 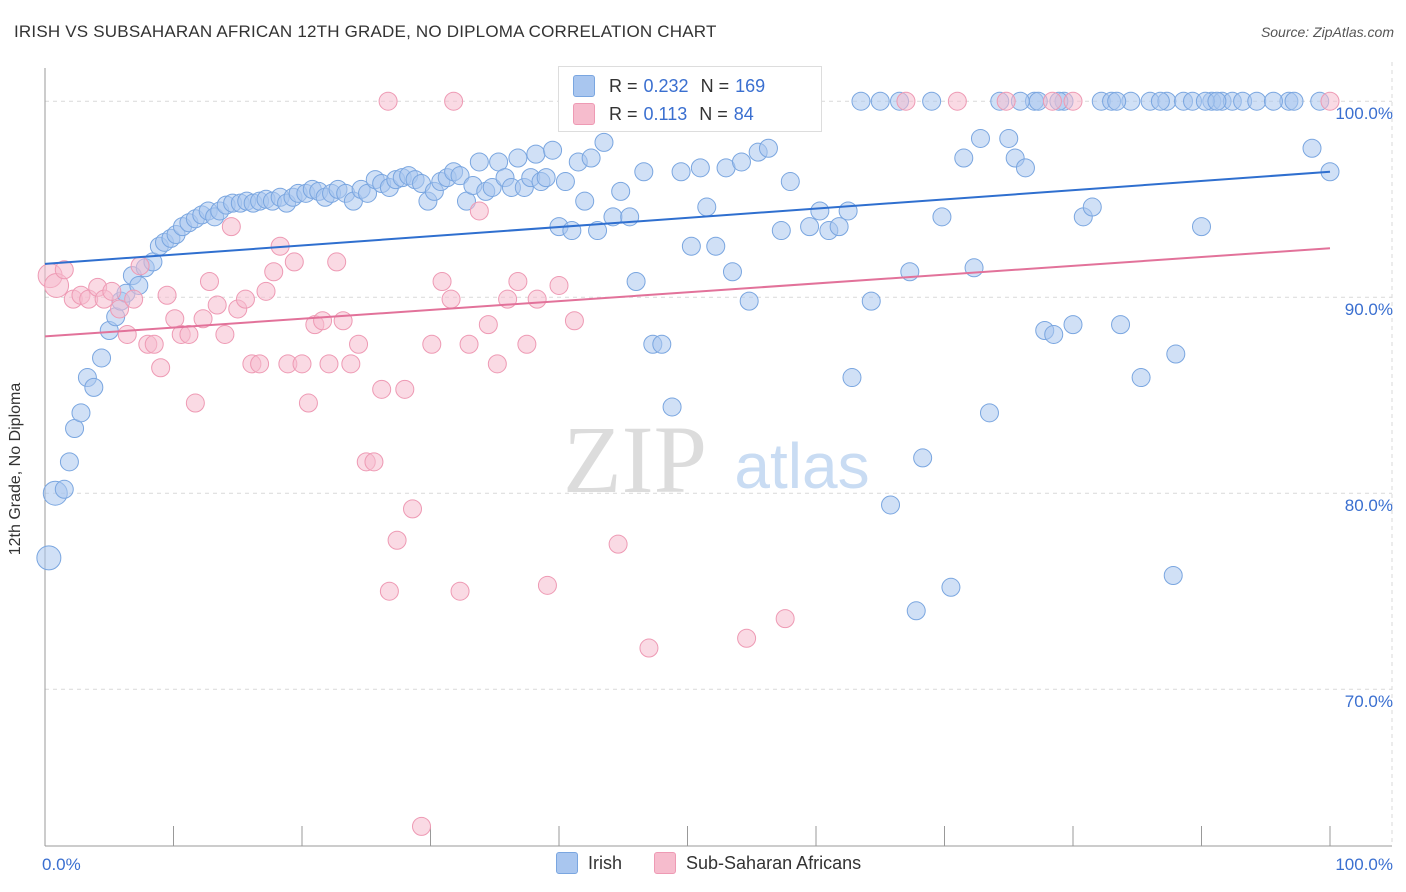 What do you see at coordinates (1369, 701) in the screenshot?
I see `y-tick-label: 70.0%` at bounding box center [1369, 701].